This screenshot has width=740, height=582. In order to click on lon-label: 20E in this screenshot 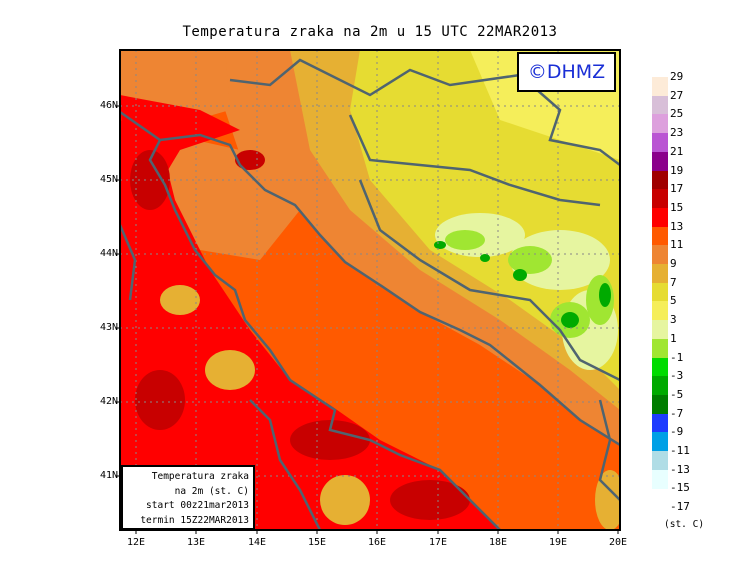, I will do `click(618, 542)`.